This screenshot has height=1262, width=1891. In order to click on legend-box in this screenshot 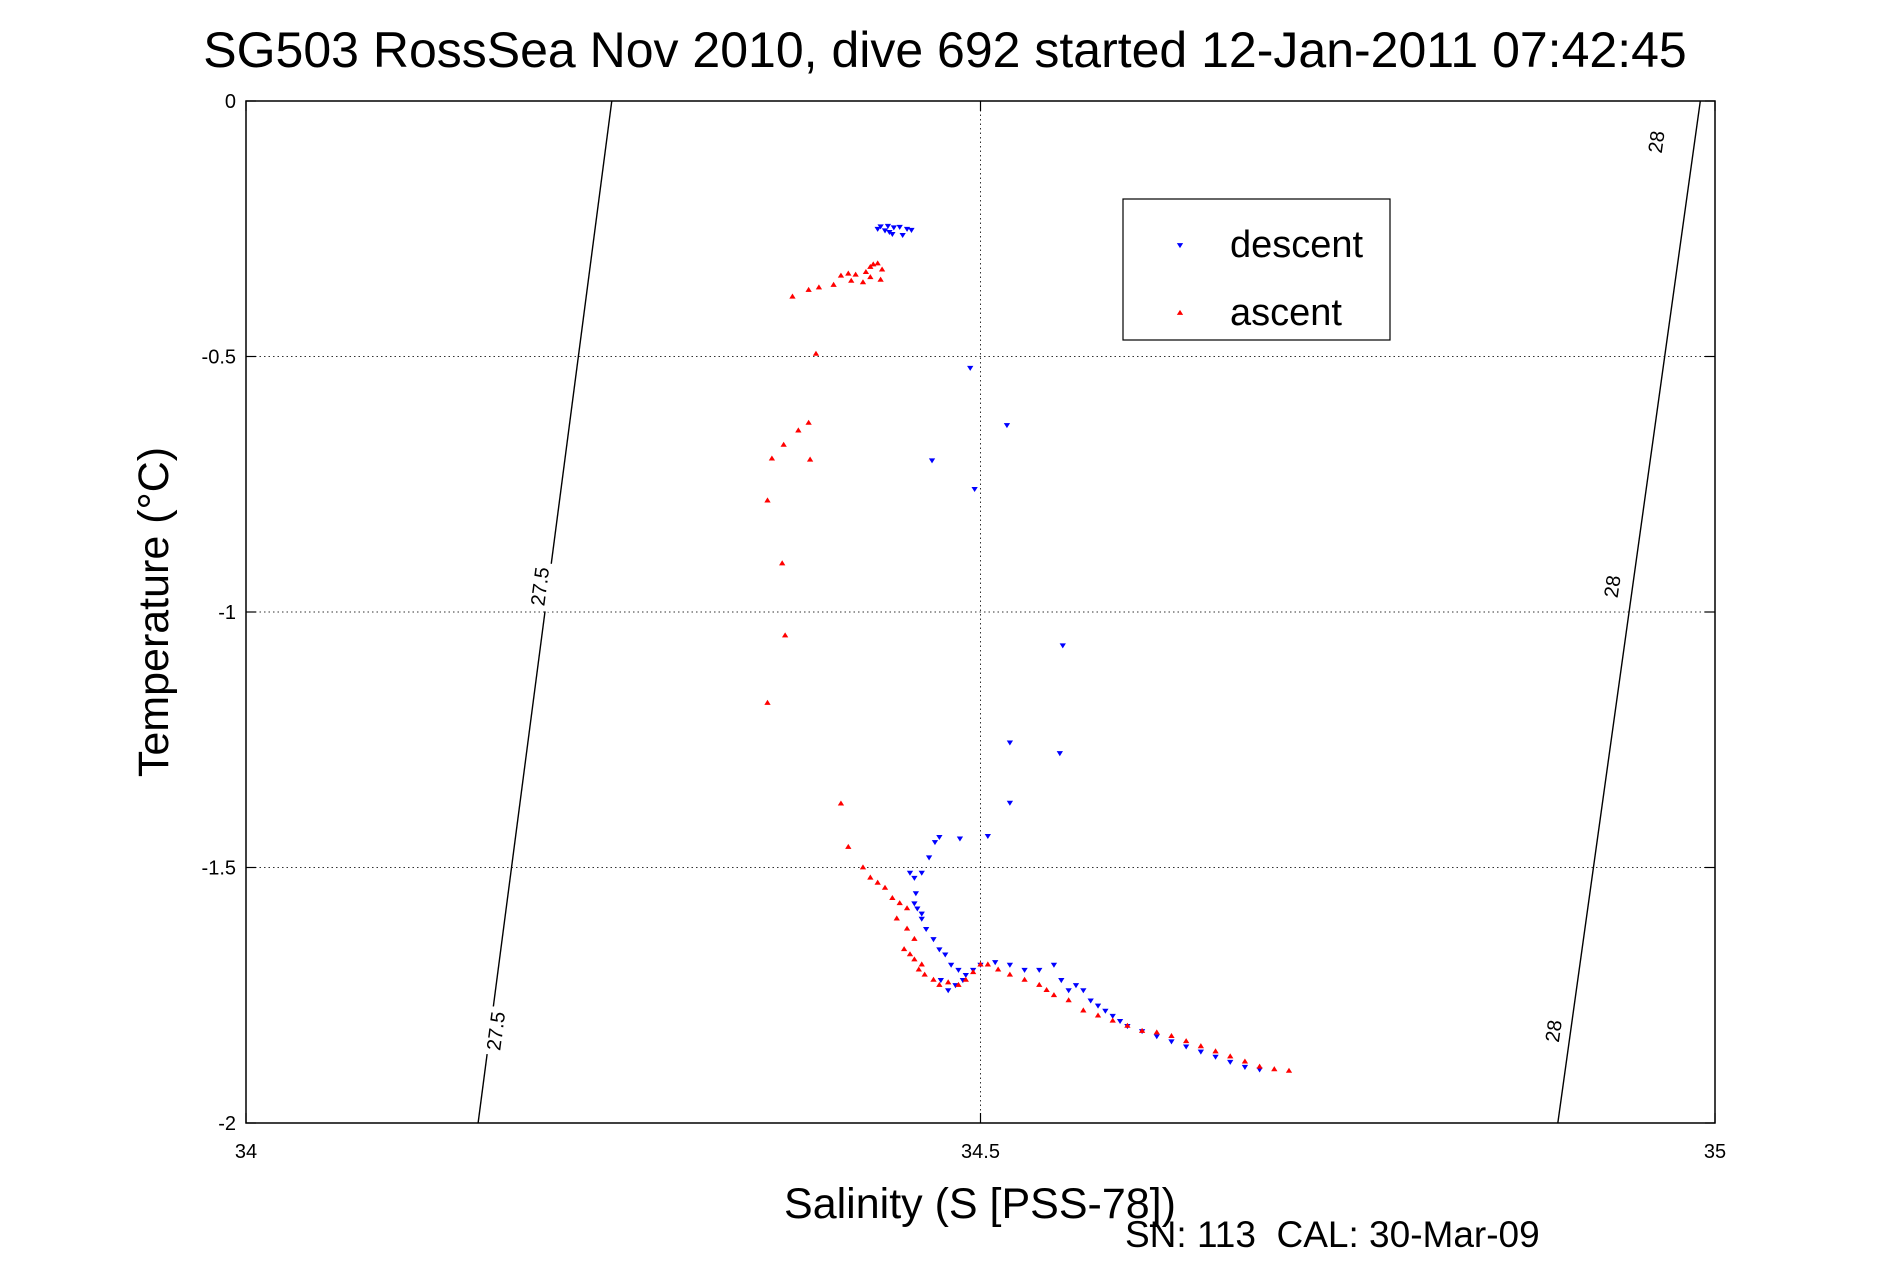, I will do `click(1256, 269)`.